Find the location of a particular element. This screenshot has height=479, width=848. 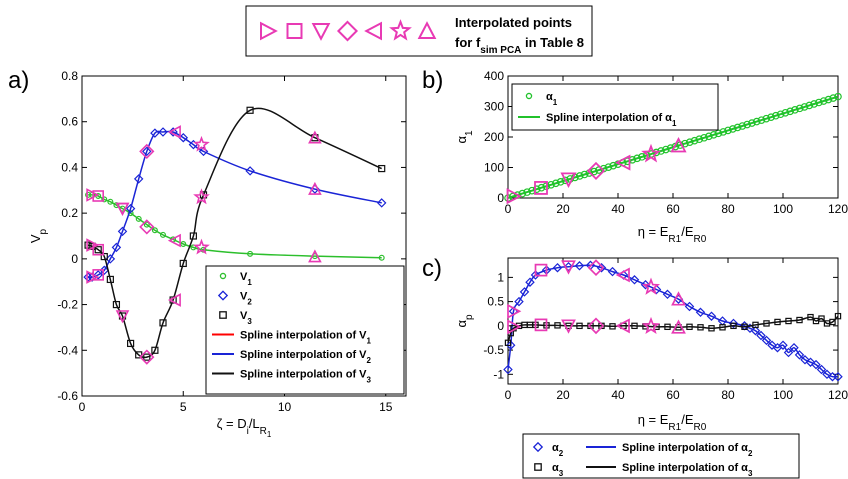

top-legend-star-marker is located at coordinates (400, 30).